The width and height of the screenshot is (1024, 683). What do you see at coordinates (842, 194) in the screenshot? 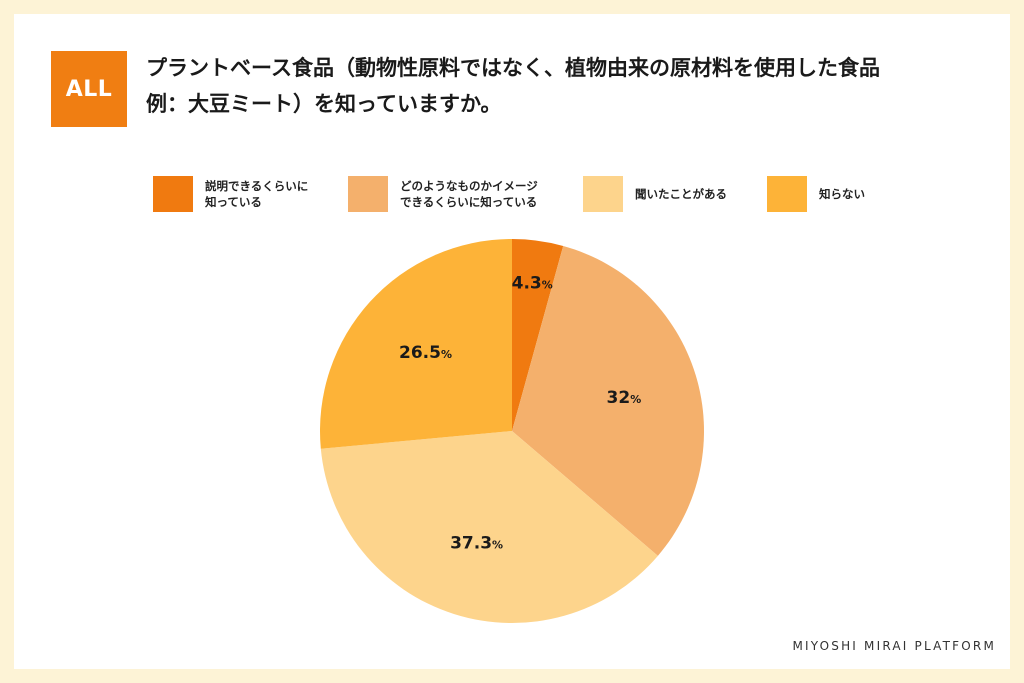
I see `legend-label-unknown: 知らない` at bounding box center [842, 194].